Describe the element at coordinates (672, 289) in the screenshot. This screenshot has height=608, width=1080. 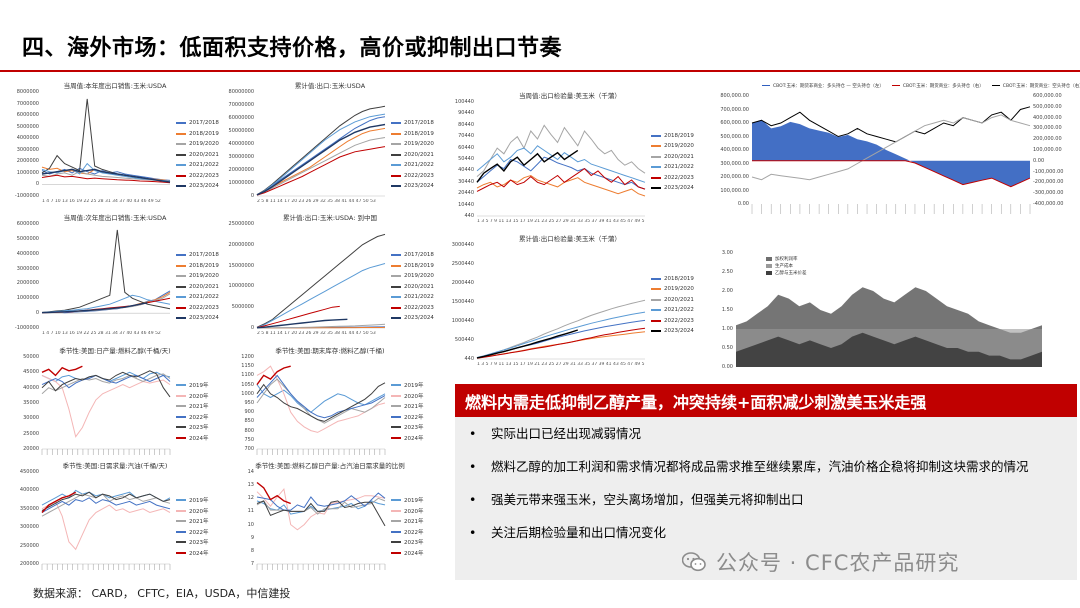
I see `legend-item: 2019/2020` at that location.